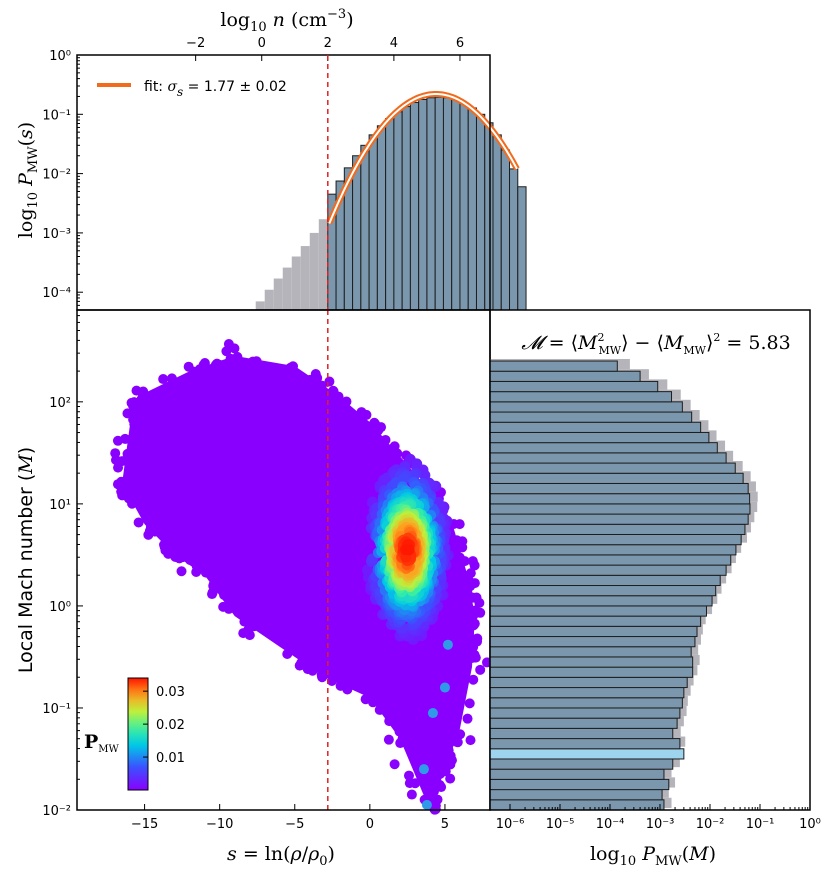  I want to click on scatter-y-tick-label: 10², so click(60, 403).